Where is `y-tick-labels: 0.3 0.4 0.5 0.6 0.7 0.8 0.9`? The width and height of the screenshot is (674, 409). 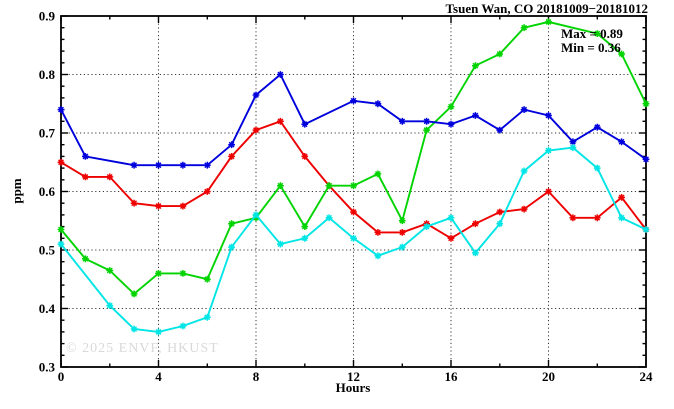
y-tick-labels: 0.3 0.4 0.5 0.6 0.7 0.8 0.9 is located at coordinates (47, 192).